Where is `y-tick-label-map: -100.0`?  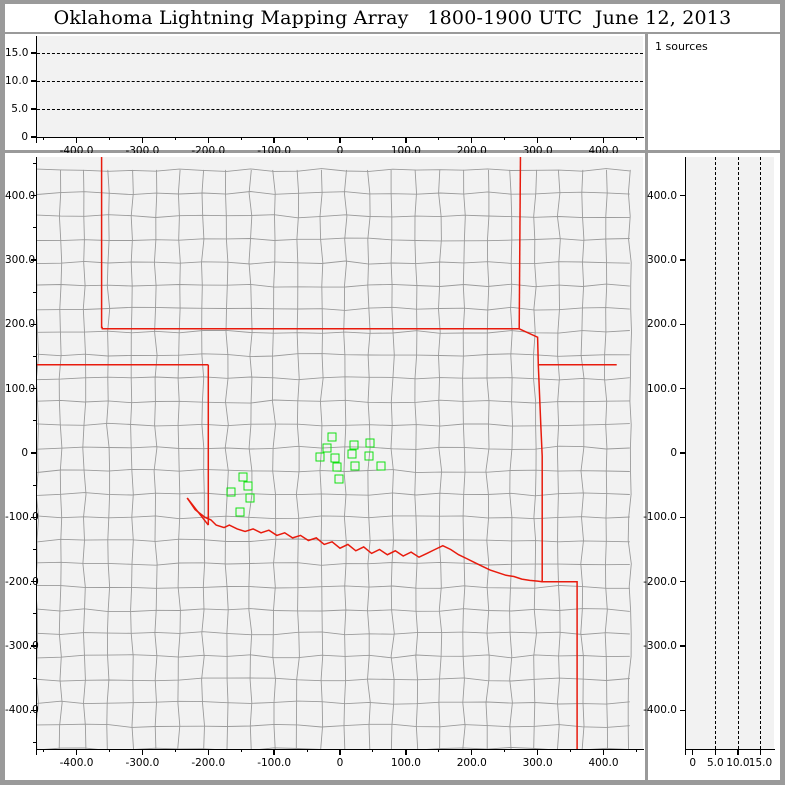 y-tick-label-map: -100.0 is located at coordinates (22, 517).